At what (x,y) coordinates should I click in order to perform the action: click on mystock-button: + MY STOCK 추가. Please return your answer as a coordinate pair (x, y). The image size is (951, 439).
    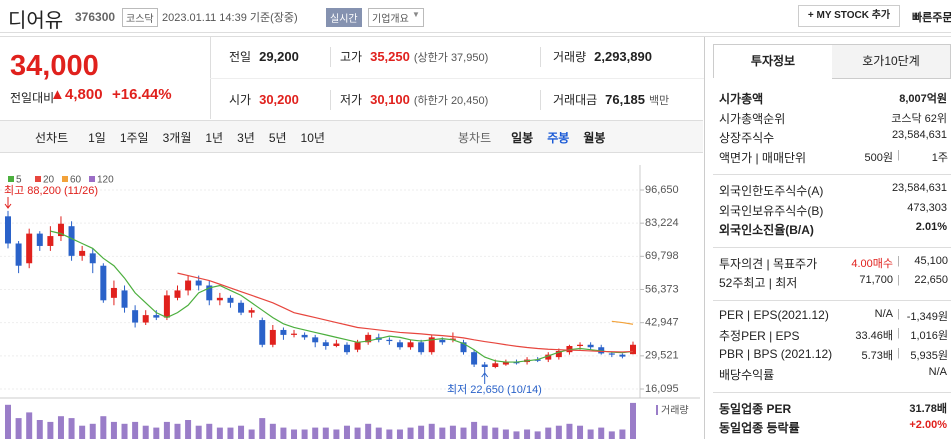
    Looking at the image, I should click on (849, 16).